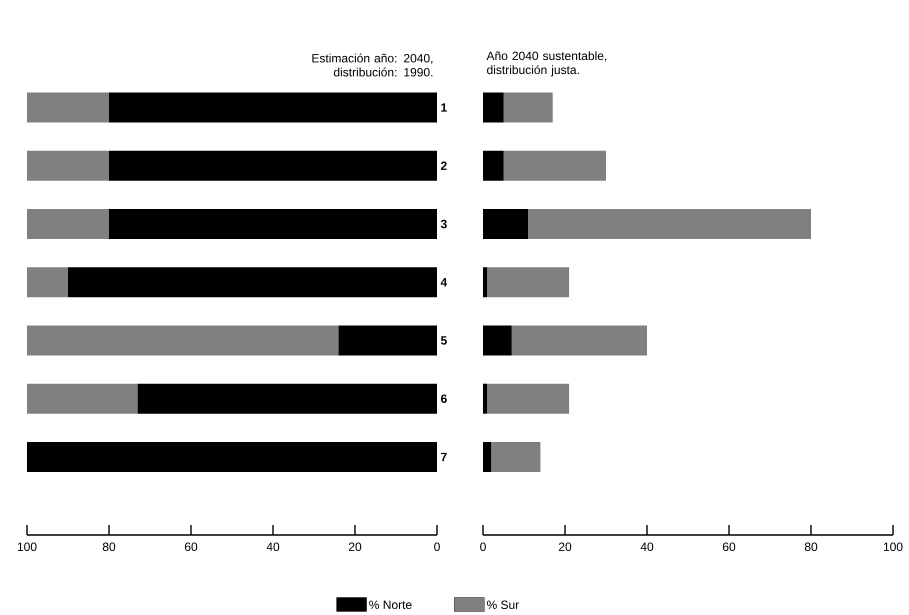 This screenshot has height=615, width=909. What do you see at coordinates (546, 63) in the screenshot?
I see `chart-title: Año 2040 sustentable, distribución justa.` at bounding box center [546, 63].